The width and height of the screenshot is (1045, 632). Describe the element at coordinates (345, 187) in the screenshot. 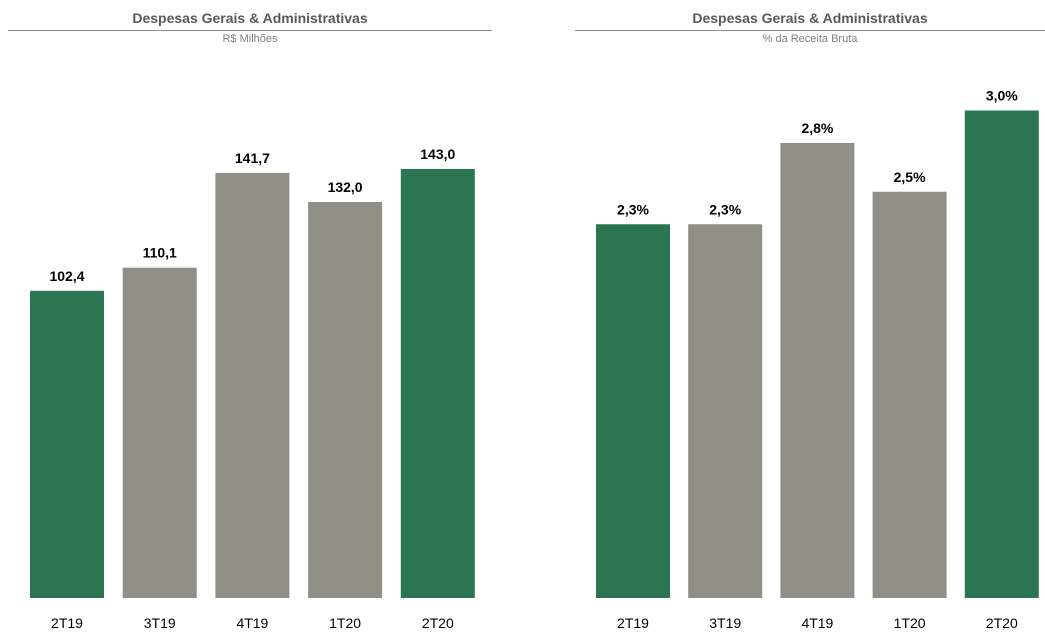

I see `data-label: 132,0` at that location.